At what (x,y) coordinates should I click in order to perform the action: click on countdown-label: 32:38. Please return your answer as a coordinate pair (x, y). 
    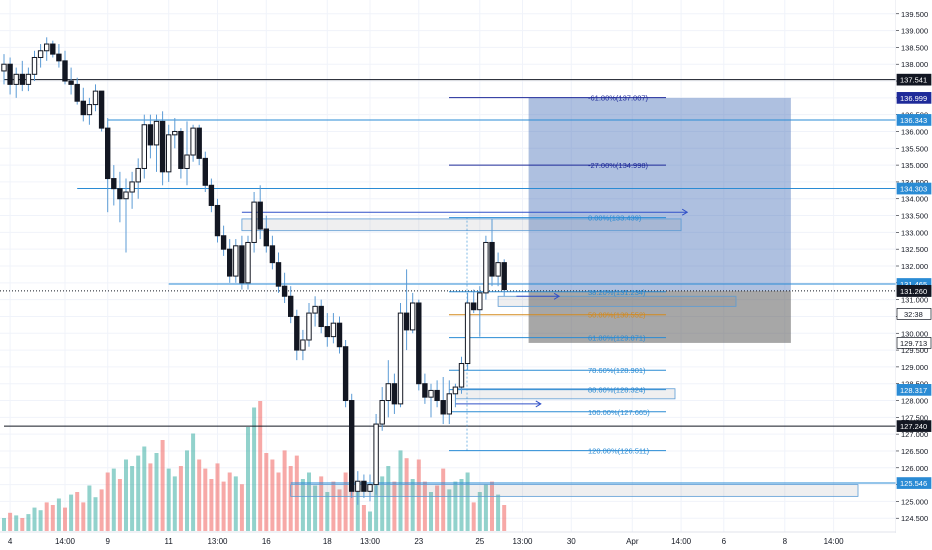
    Looking at the image, I should click on (913, 314).